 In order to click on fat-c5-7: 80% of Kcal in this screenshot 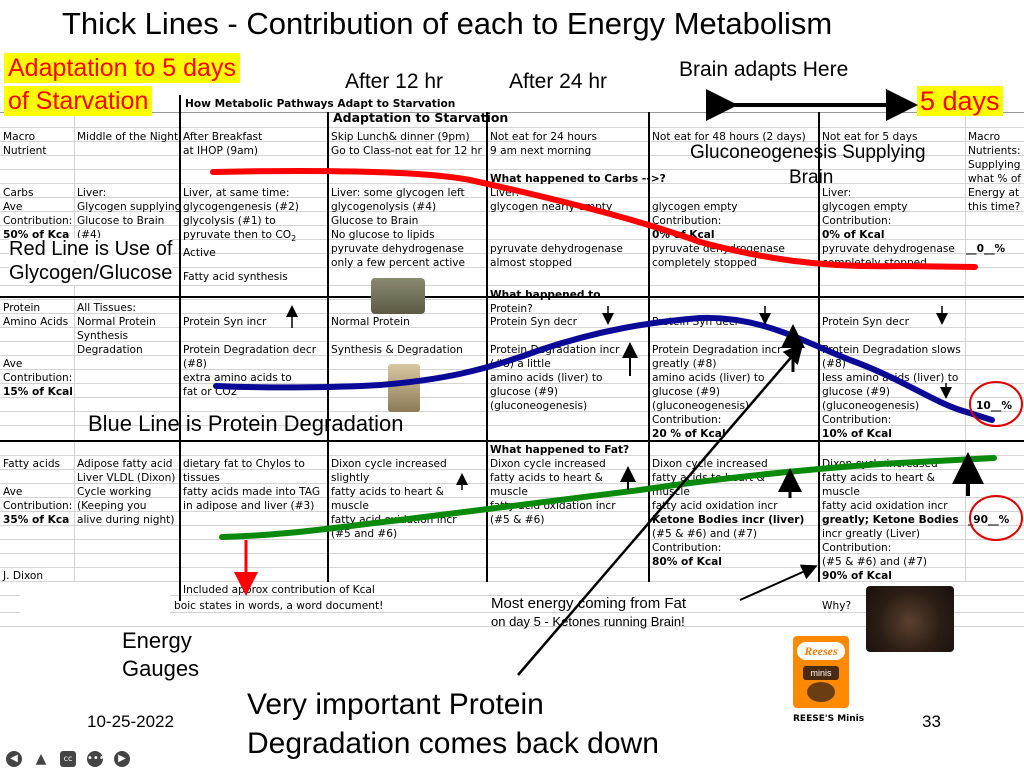, I will do `click(687, 562)`.